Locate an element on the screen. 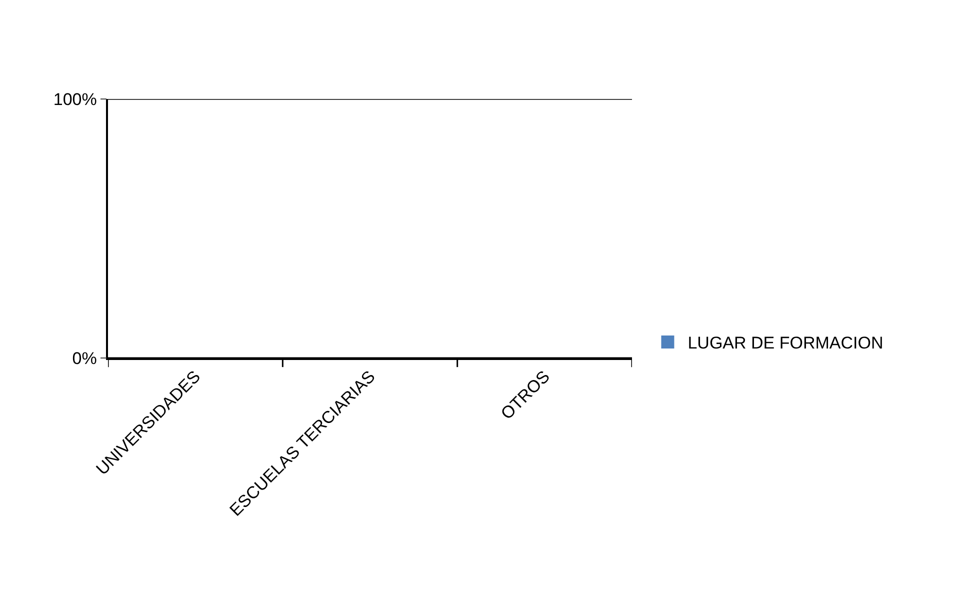  legend-label: LUGAR DE FORMACION is located at coordinates (786, 343).